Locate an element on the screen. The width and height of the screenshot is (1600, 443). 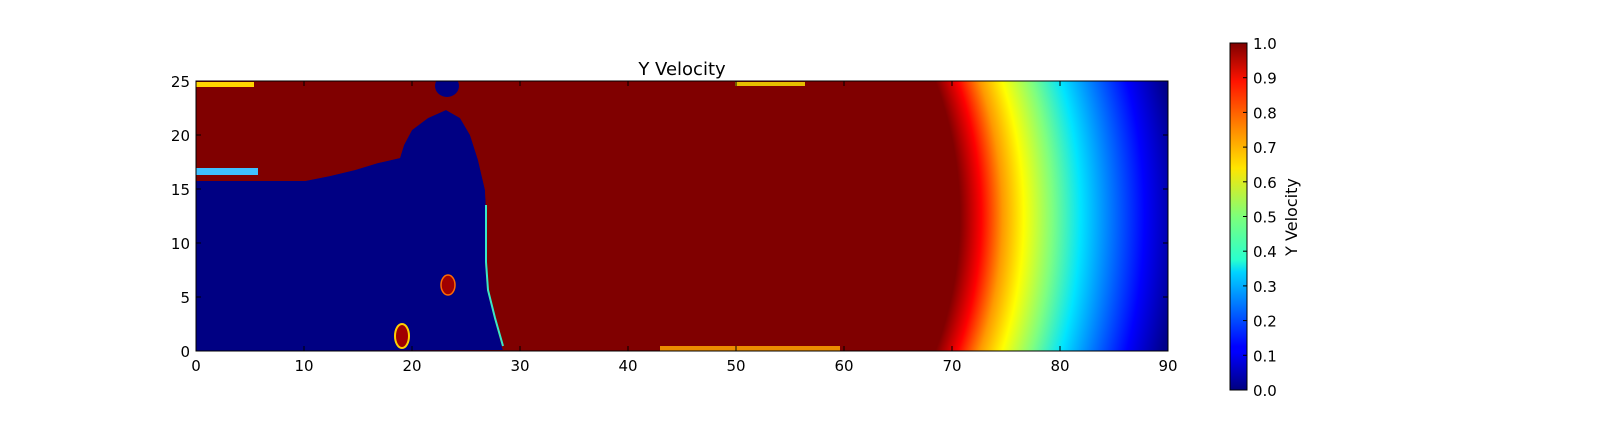
y-tick-label: 25 is located at coordinates (180, 82).